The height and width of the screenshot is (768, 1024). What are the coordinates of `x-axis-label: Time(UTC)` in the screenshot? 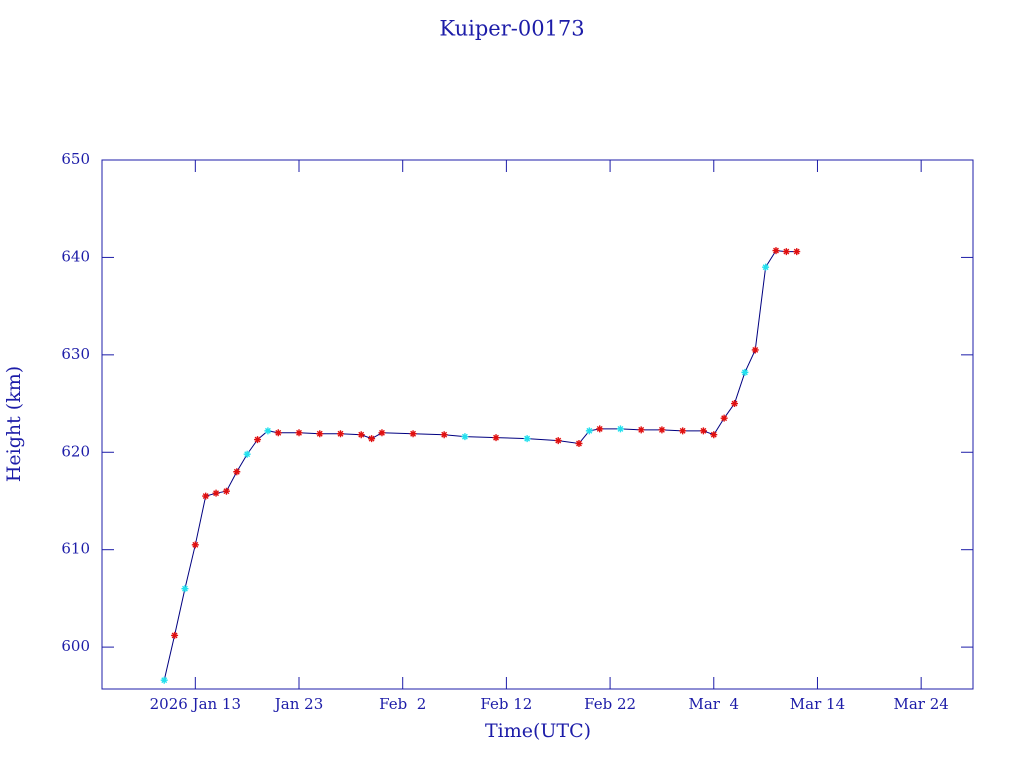 It's located at (538, 731).